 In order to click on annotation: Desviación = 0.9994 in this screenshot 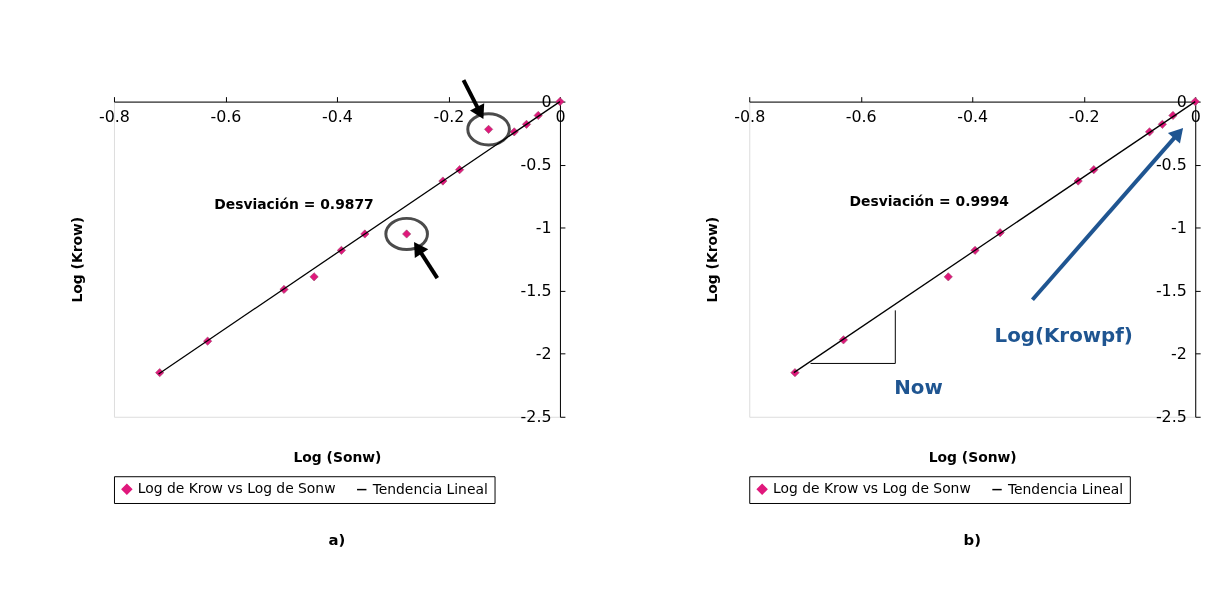, I will do `click(929, 201)`.